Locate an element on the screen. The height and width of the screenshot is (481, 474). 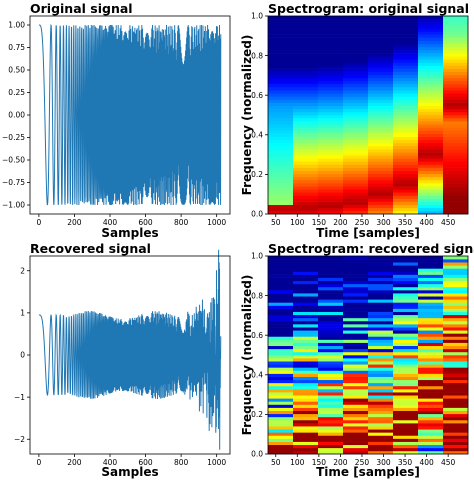
y-tick-label: 1 is located at coordinates (22, 313).